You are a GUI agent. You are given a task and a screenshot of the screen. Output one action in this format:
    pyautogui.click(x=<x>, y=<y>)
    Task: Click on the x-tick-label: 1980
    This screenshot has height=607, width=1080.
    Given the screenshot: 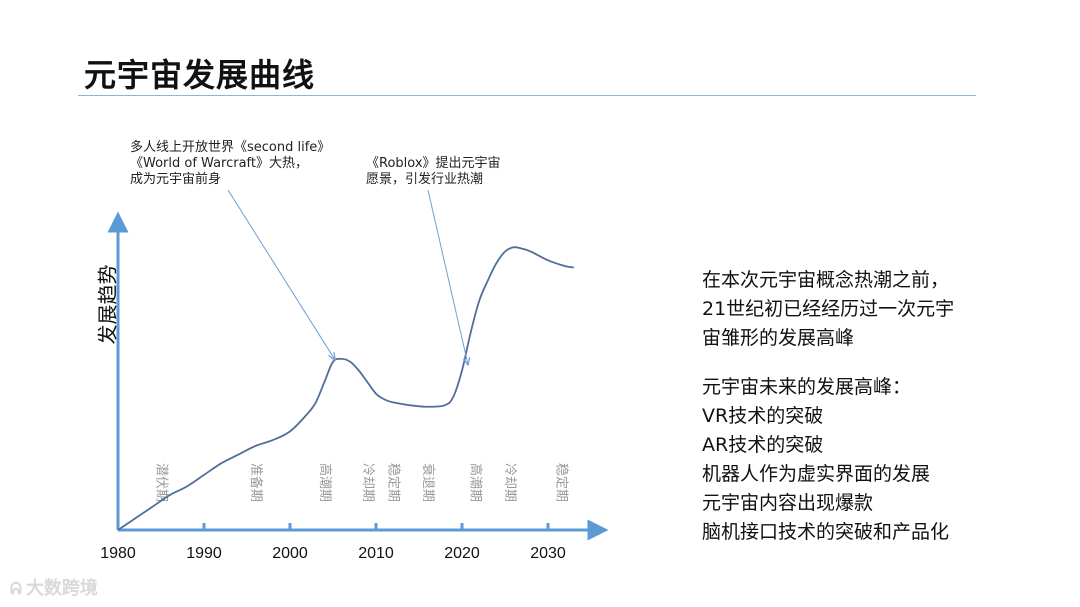 What is the action you would take?
    pyautogui.click(x=118, y=553)
    